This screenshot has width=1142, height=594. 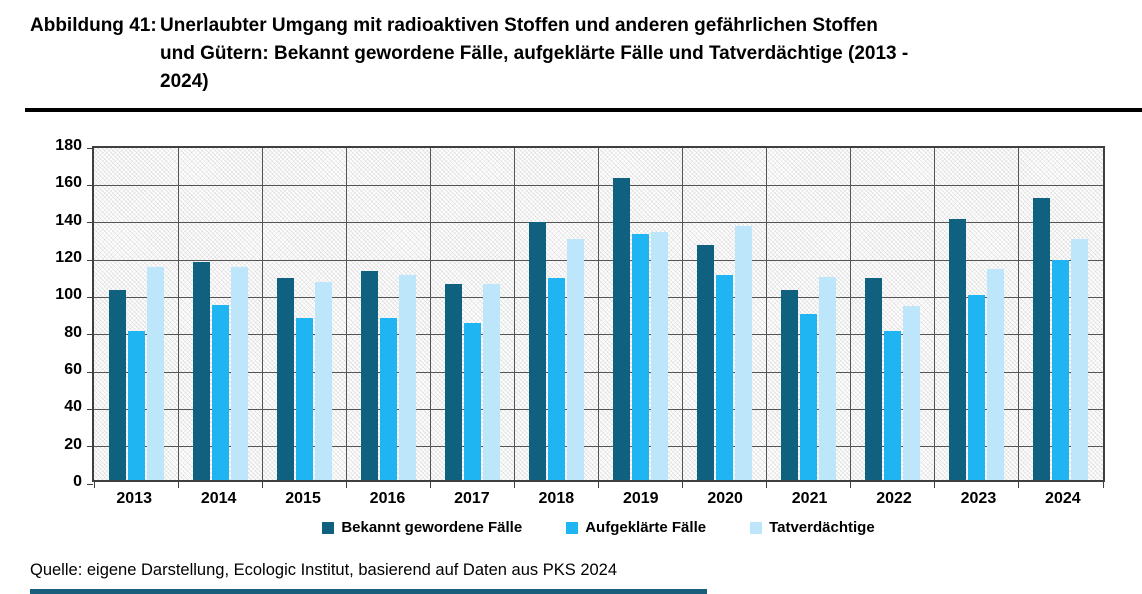 I want to click on footer-stripe, so click(x=368, y=591).